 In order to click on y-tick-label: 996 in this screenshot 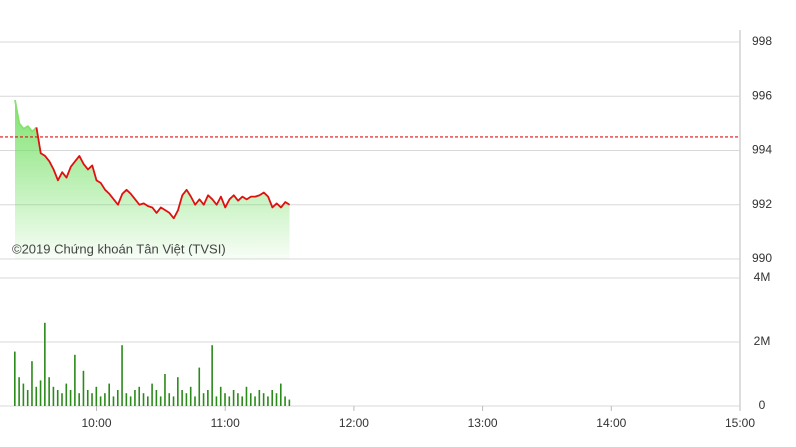, I will do `click(762, 95)`.